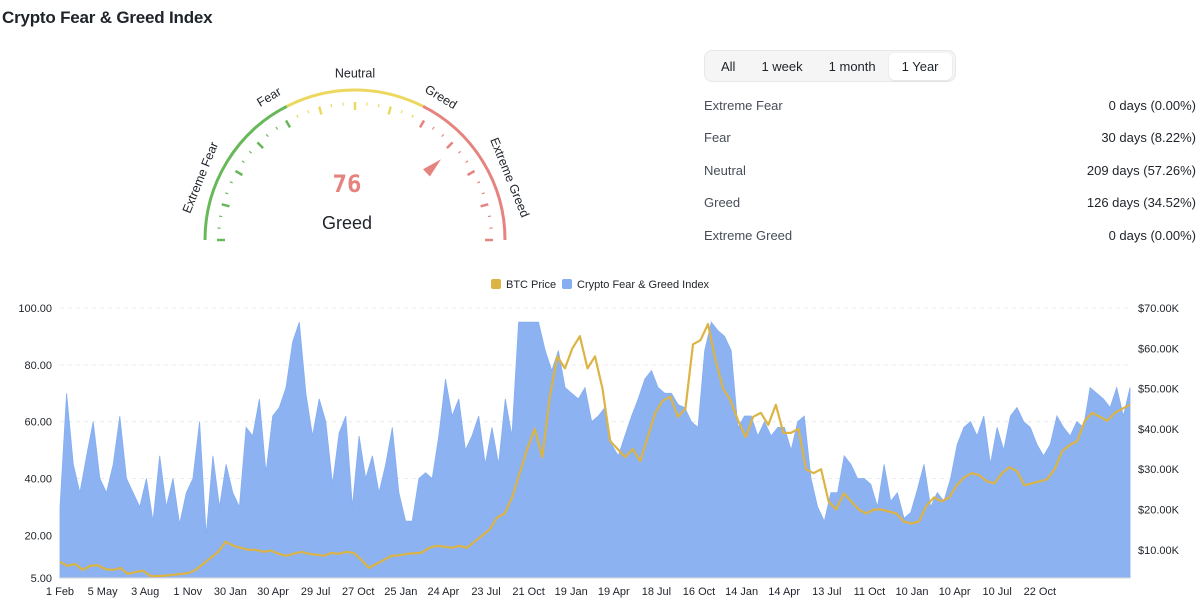 The width and height of the screenshot is (1197, 612). What do you see at coordinates (852, 66) in the screenshot?
I see `tab-1-month: 1 month` at bounding box center [852, 66].